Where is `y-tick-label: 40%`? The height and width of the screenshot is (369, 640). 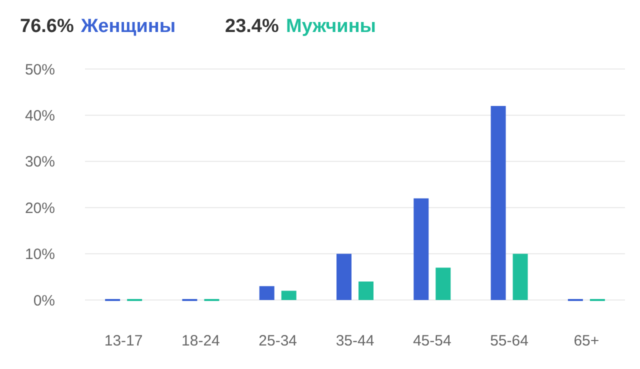 y-tick-label: 40% is located at coordinates (39, 115).